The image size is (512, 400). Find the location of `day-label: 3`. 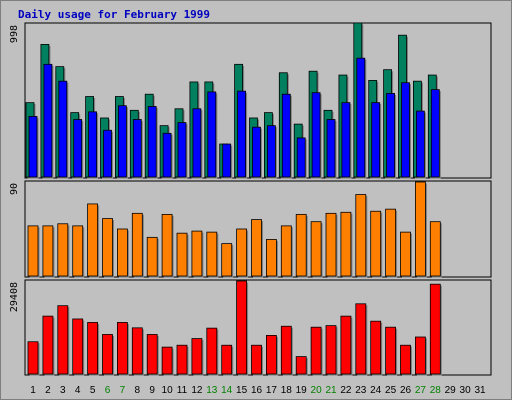

day-label: 3 is located at coordinates (63, 390).